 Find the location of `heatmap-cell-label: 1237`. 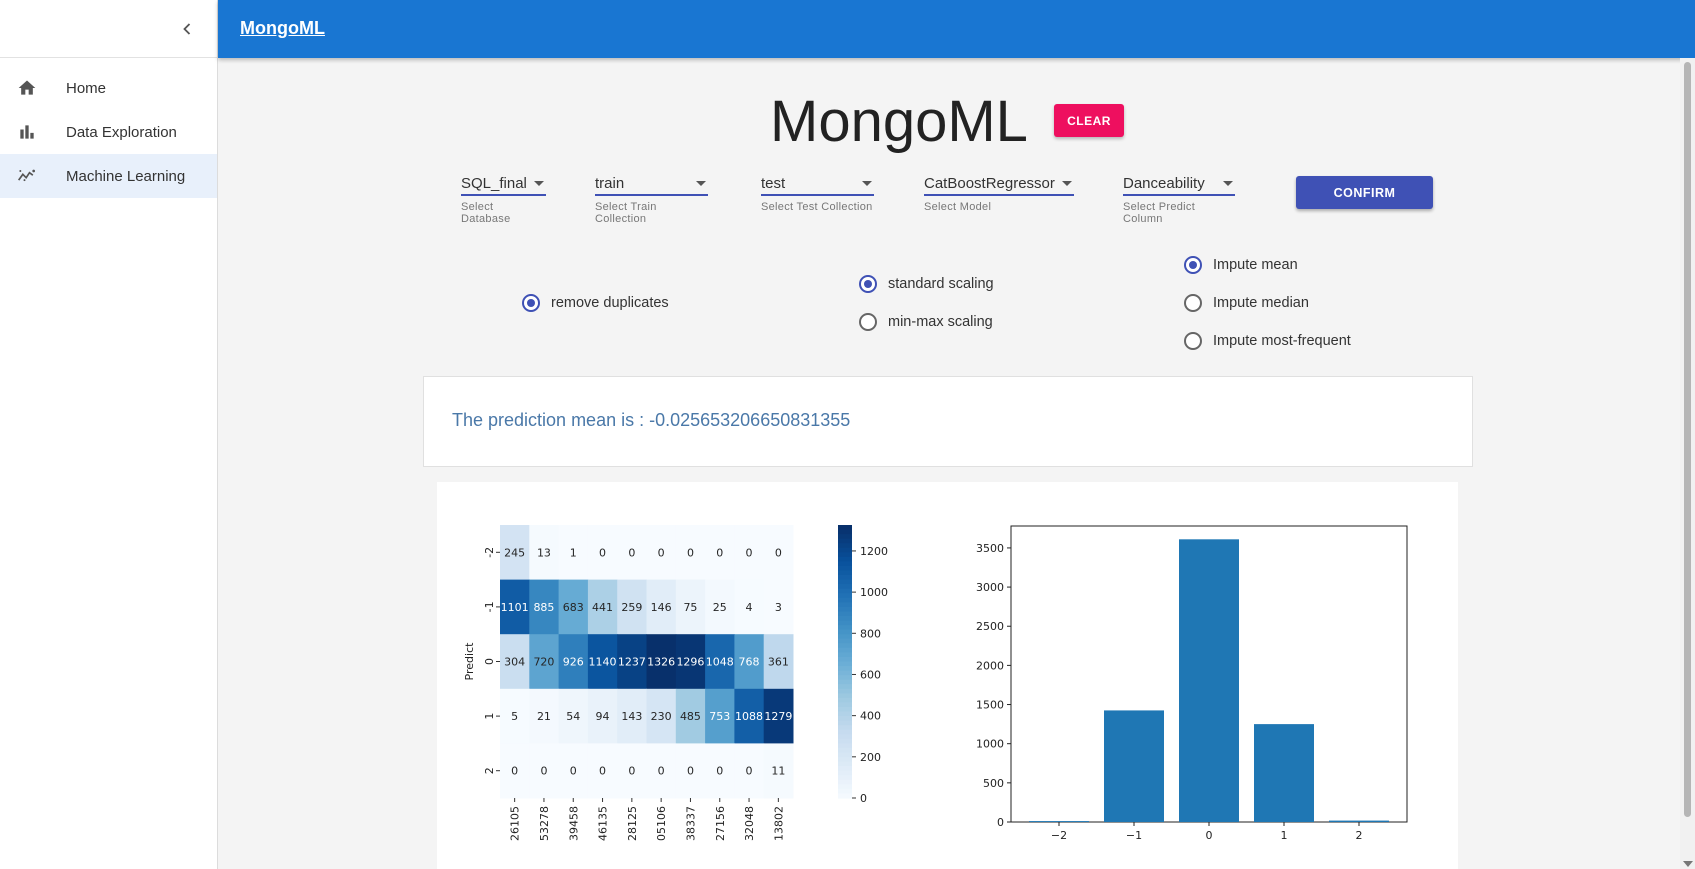

heatmap-cell-label: 1237 is located at coordinates (632, 662).